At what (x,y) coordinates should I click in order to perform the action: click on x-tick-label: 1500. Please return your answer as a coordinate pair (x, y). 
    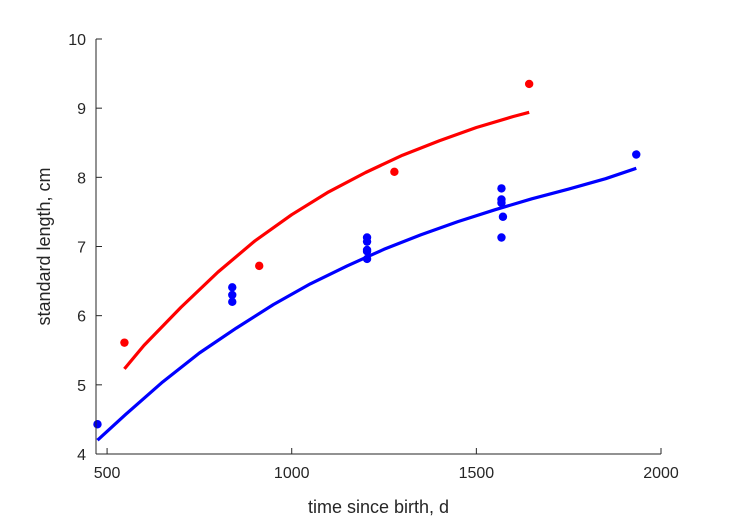
    Looking at the image, I should click on (477, 473).